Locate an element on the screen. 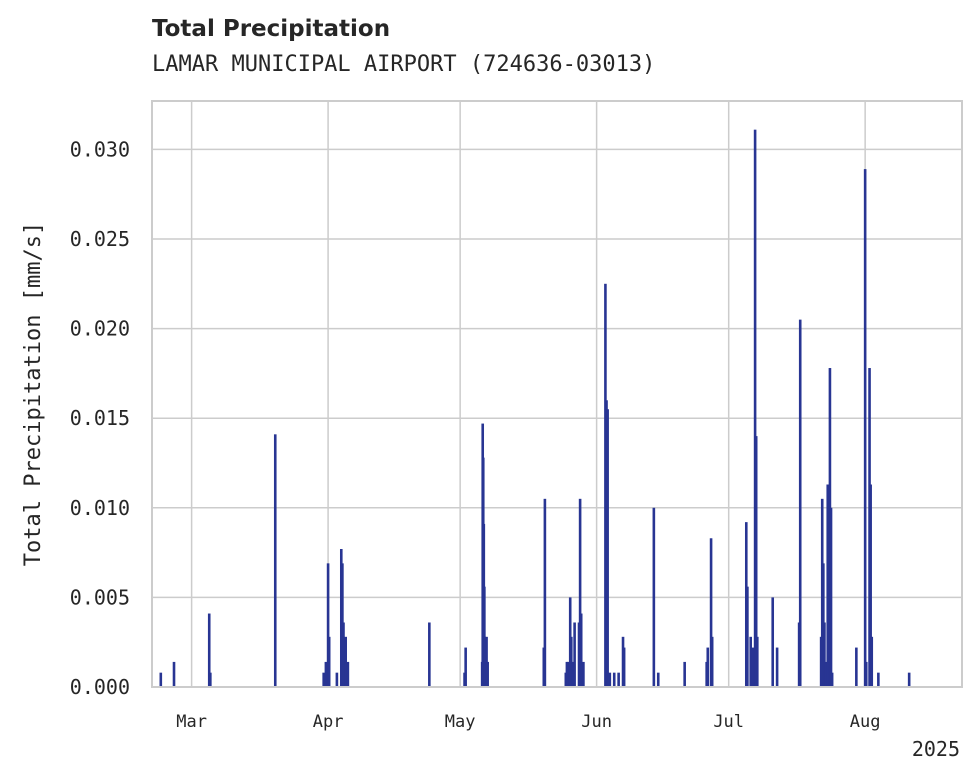  x-offset-label: 2025 is located at coordinates (936, 749).